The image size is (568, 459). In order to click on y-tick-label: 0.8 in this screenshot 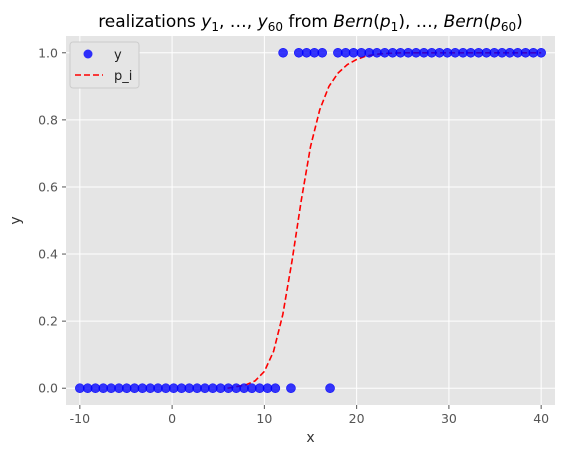, I will do `click(48, 119)`.